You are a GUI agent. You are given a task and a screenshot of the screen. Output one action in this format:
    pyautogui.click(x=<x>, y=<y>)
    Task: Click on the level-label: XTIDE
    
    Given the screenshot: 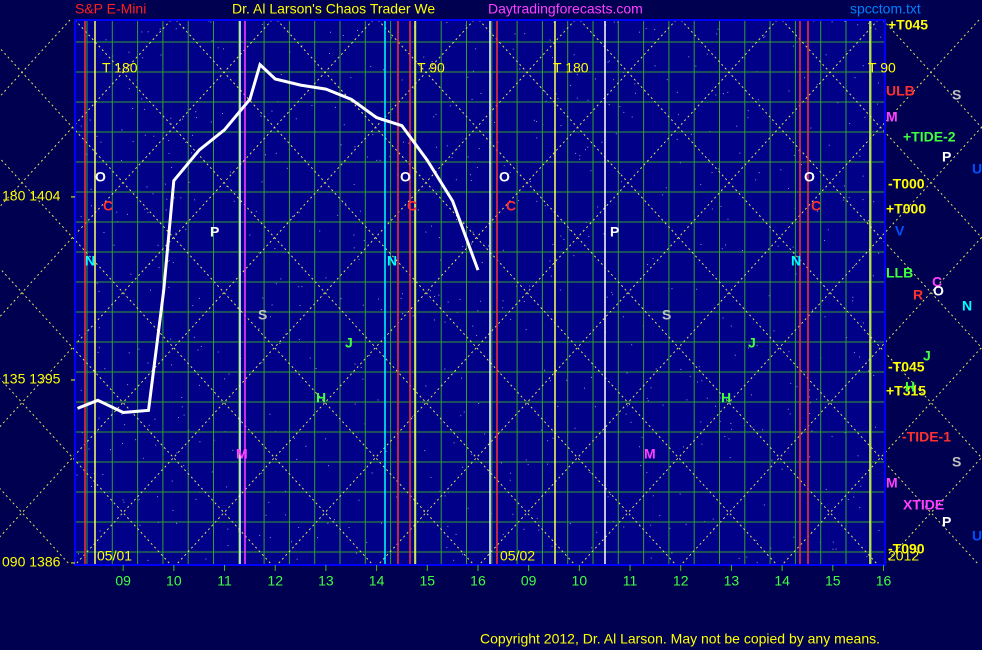 What is the action you would take?
    pyautogui.click(x=923, y=505)
    